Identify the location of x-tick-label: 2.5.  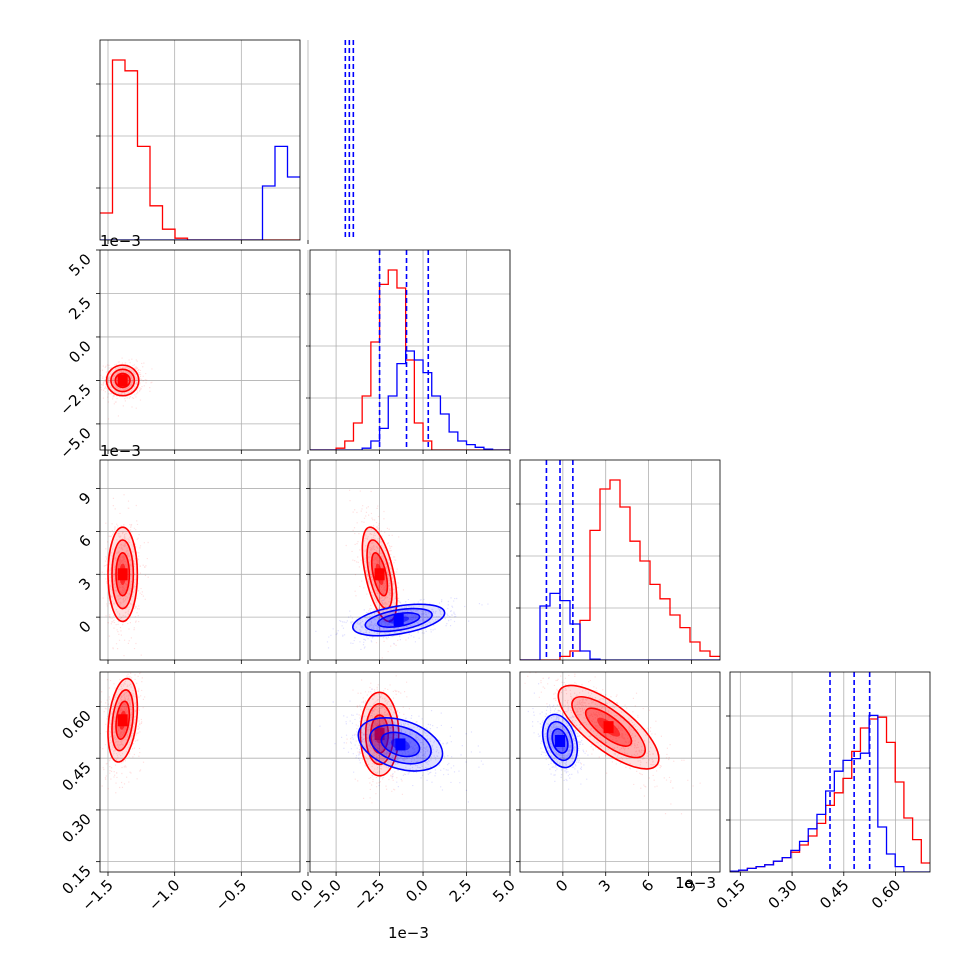
(461, 891).